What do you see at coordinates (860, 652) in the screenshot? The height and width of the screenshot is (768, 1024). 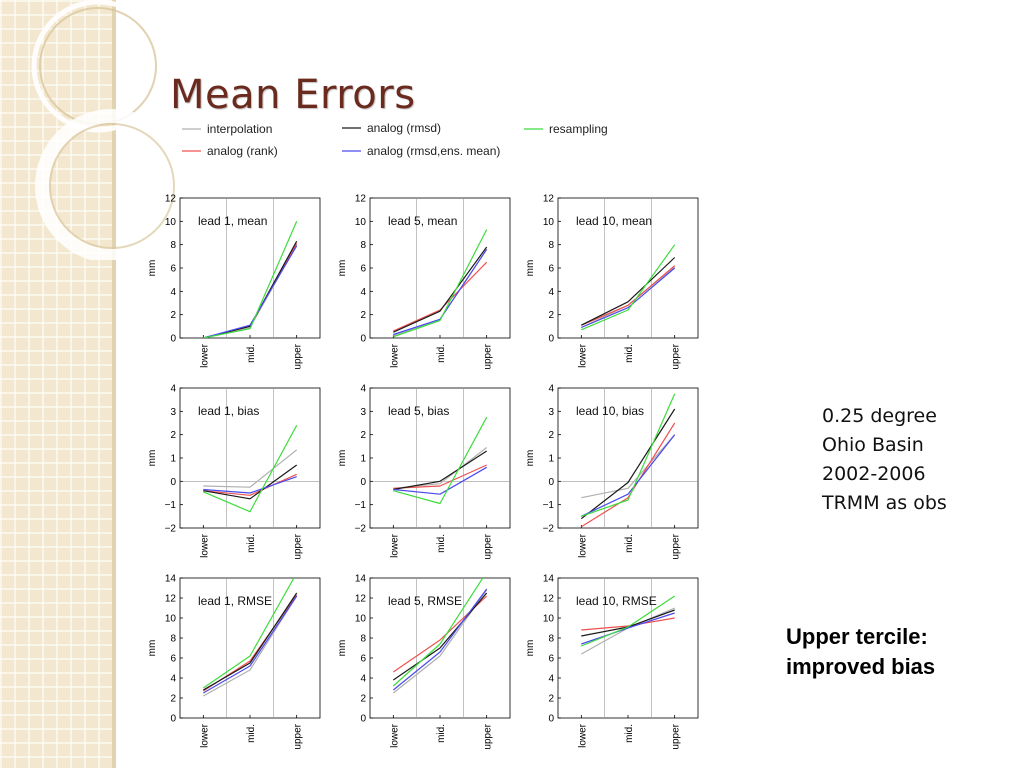 I see `note-block: Upper tercile: improved bias` at bounding box center [860, 652].